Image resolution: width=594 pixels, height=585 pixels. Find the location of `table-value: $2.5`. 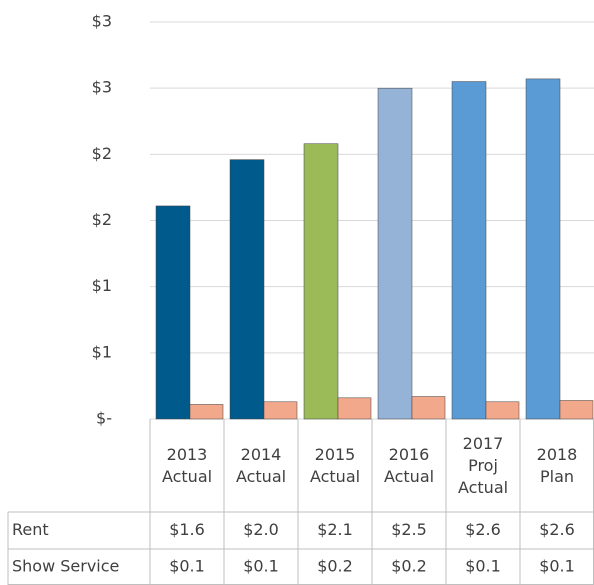

table-value: $2.5 is located at coordinates (409, 529).